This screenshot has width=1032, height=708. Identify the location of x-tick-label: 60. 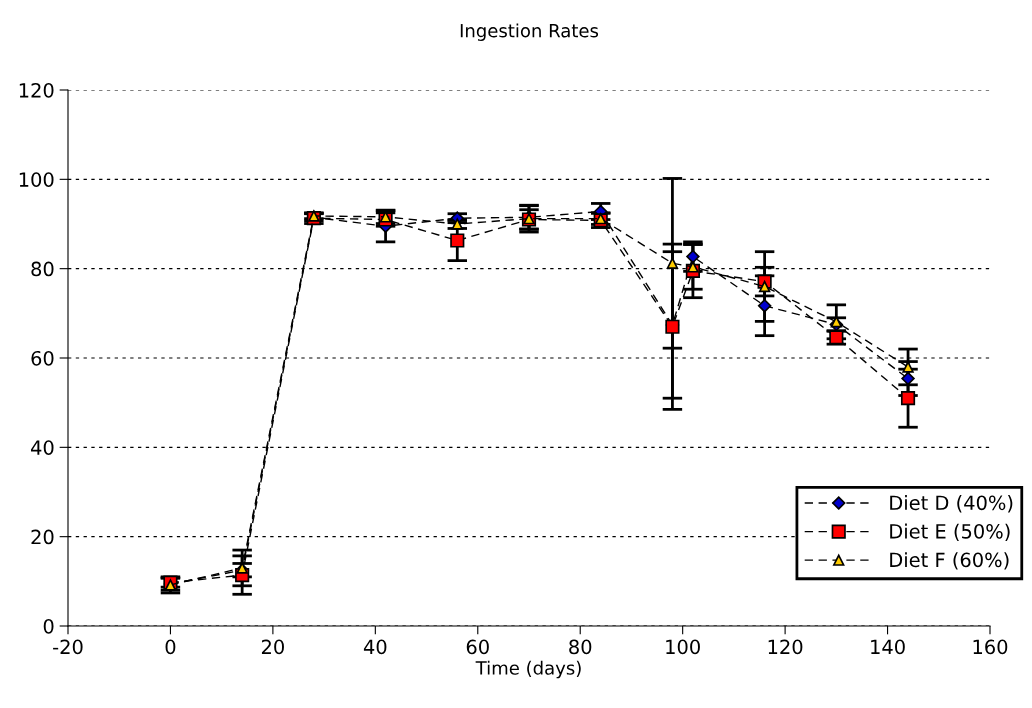
(477, 647).